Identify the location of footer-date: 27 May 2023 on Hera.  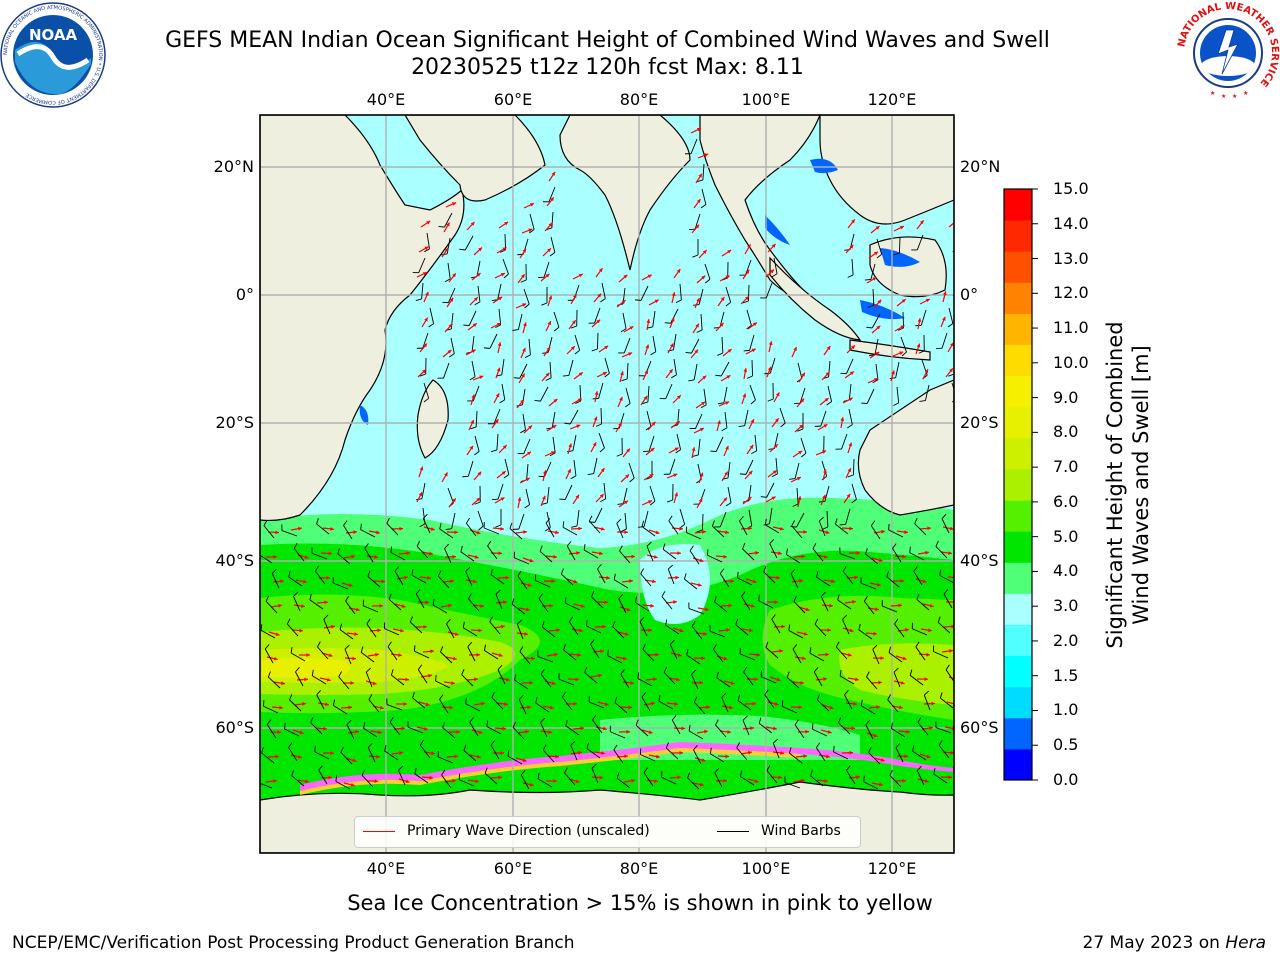
(1175, 943).